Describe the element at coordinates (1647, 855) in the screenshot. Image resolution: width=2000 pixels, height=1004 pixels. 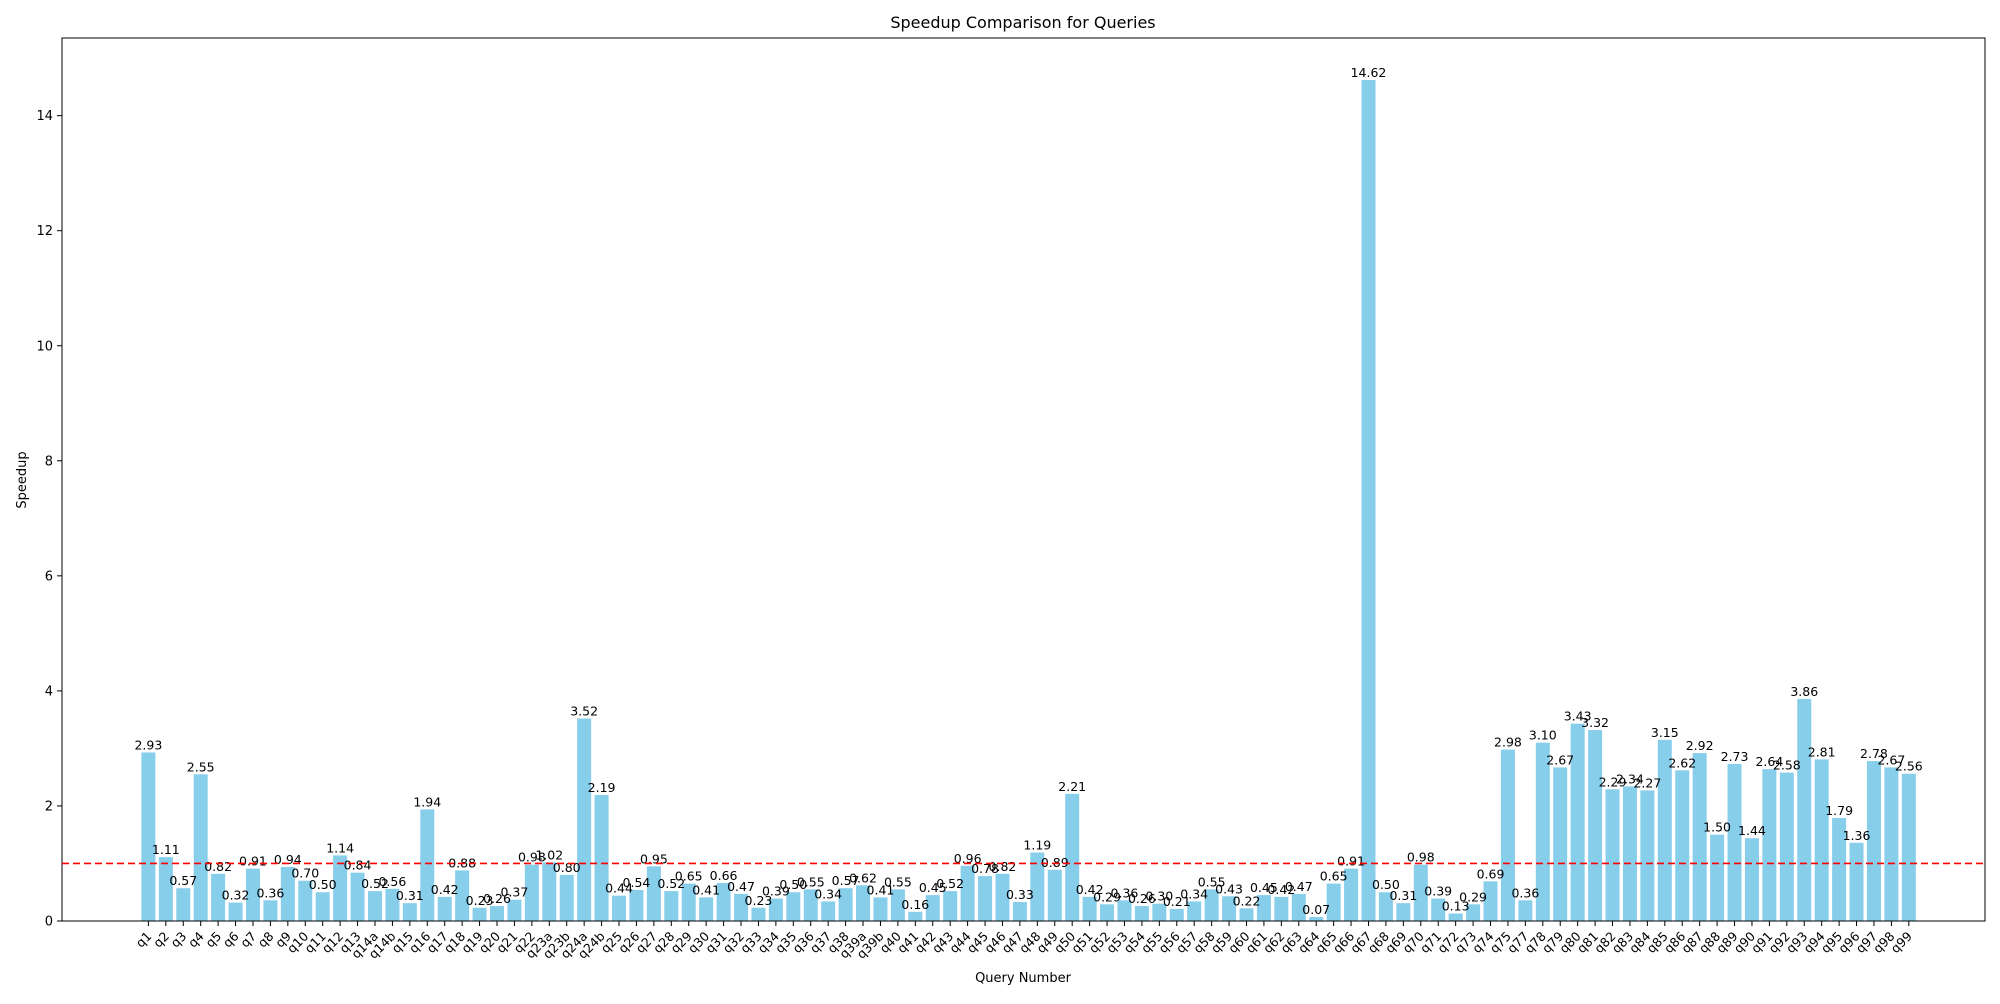
I see `bar-q84` at that location.